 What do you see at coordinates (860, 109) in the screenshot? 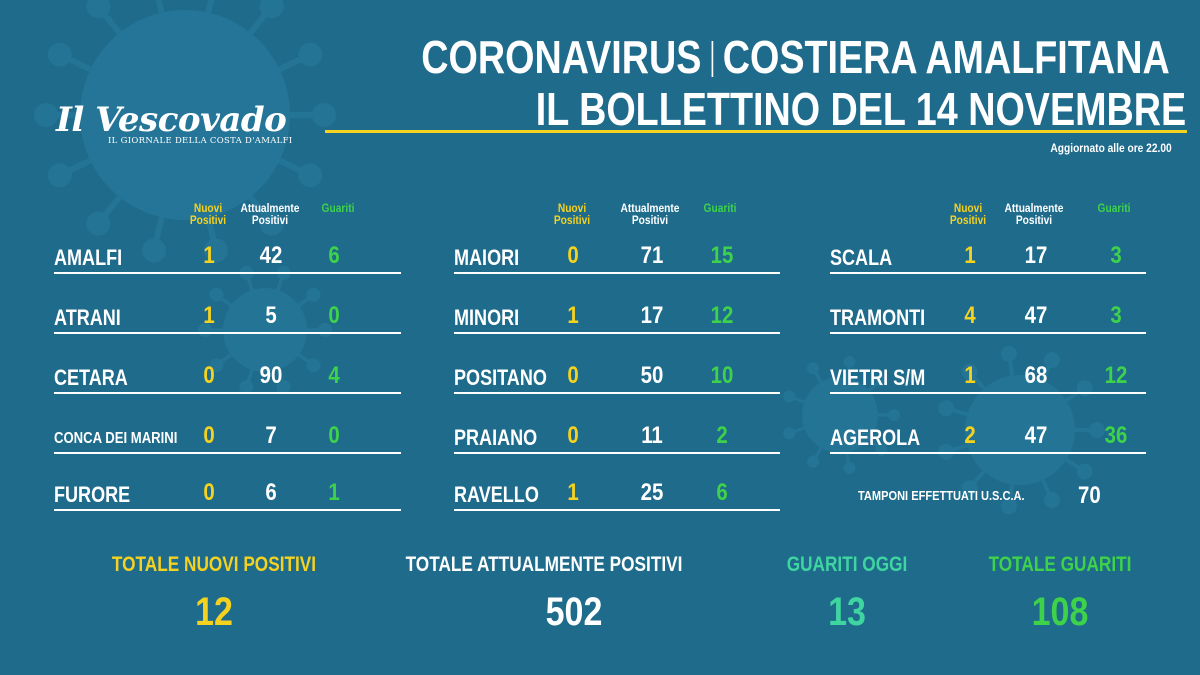
I see `page-subtitle: IL BOLLETTINO DEL 14 NOVEMBRE` at bounding box center [860, 109].